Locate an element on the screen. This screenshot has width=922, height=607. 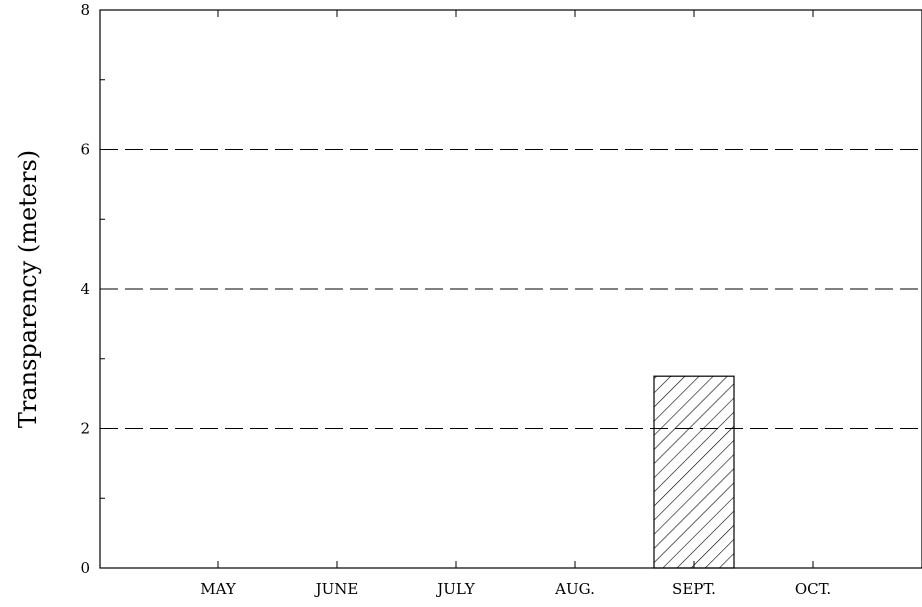
x-tick-label-4: SEPT. is located at coordinates (694, 589).